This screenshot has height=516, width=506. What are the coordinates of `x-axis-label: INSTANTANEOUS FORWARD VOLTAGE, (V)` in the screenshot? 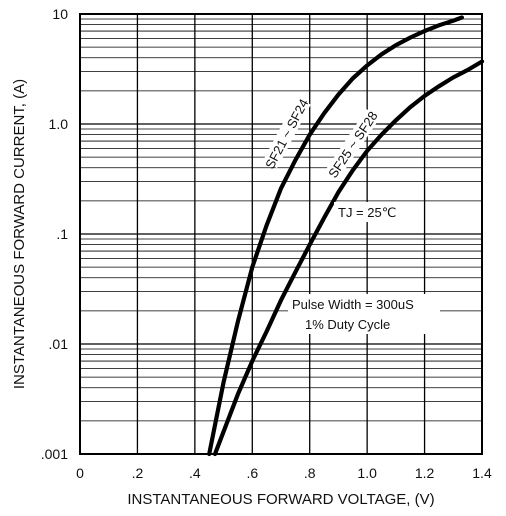 It's located at (280, 499).